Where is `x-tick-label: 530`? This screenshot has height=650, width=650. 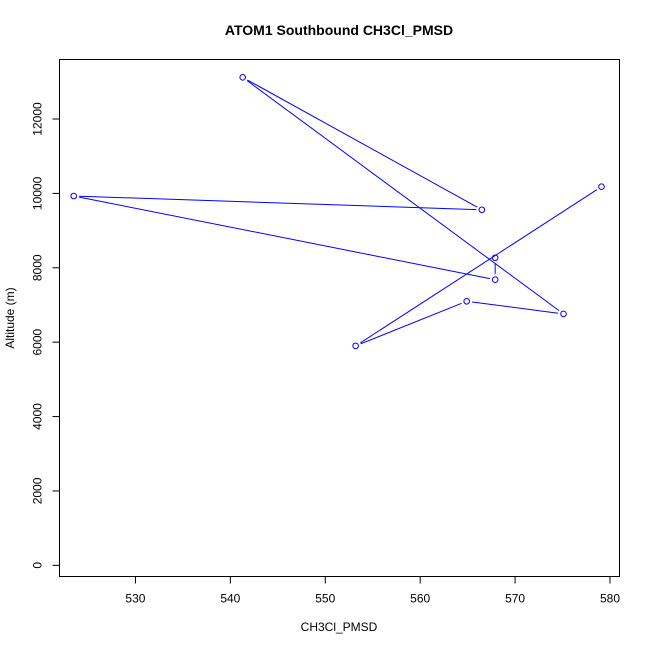 x-tick-label: 530 is located at coordinates (135, 599).